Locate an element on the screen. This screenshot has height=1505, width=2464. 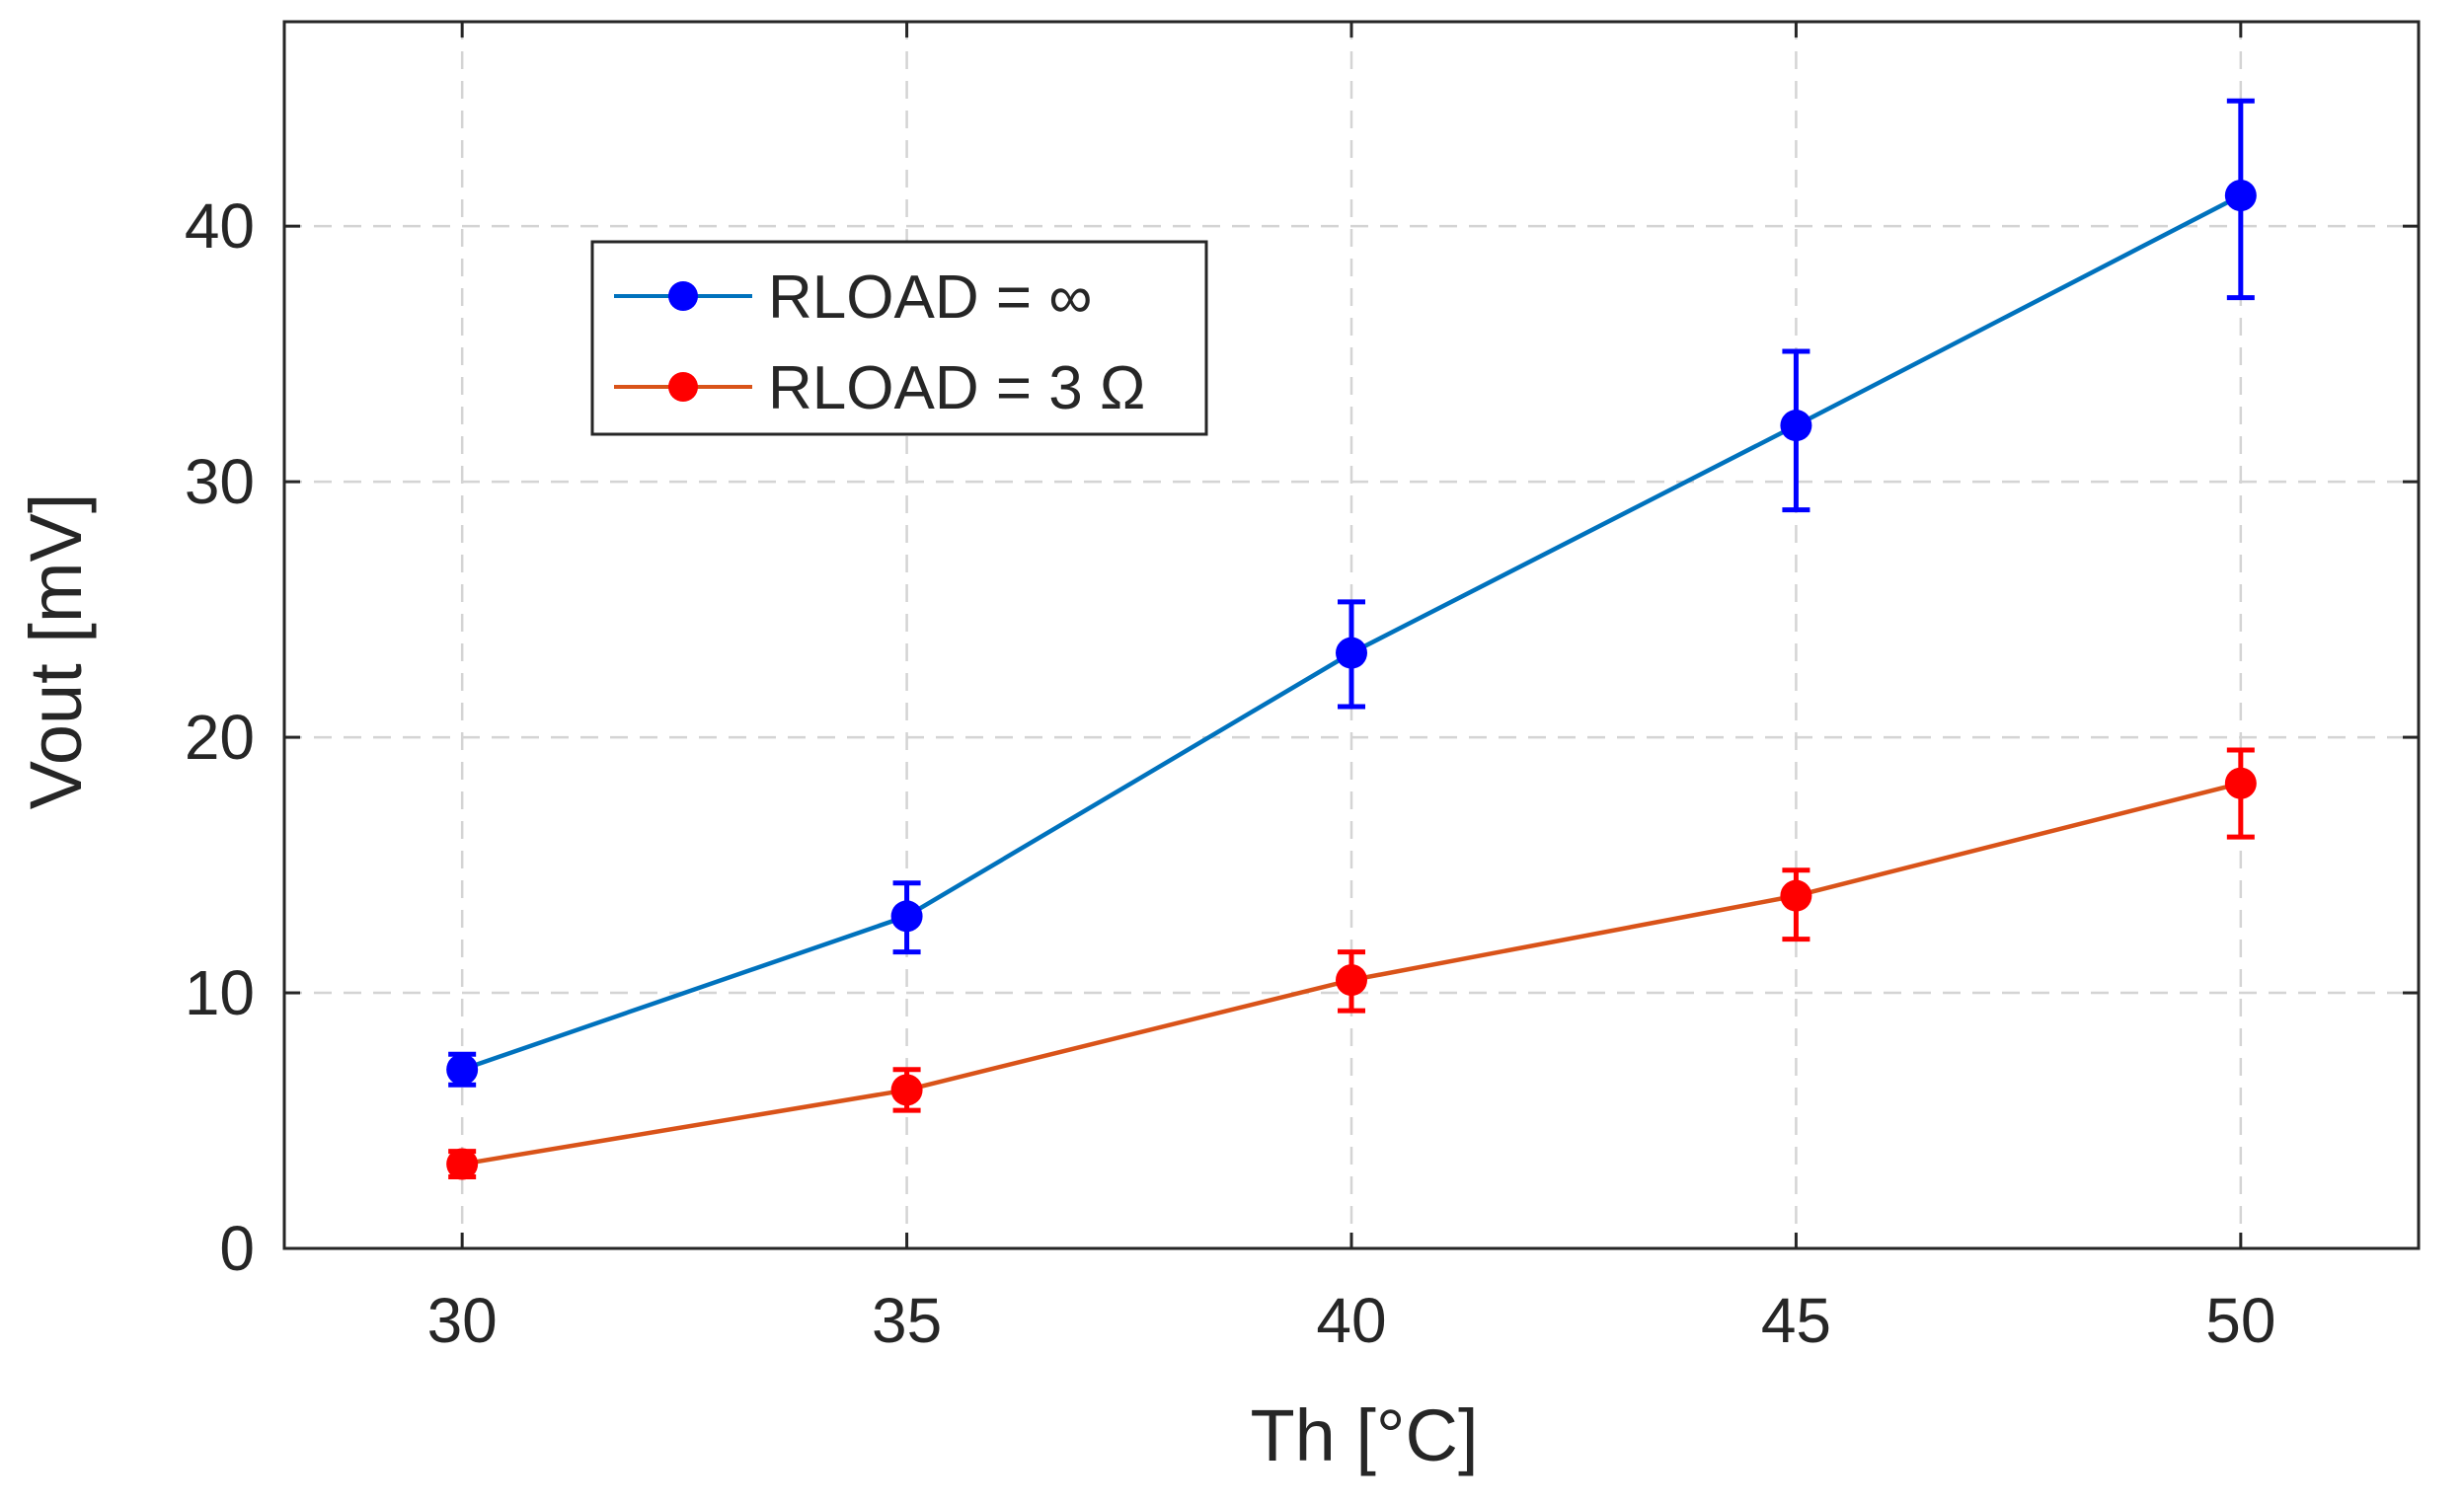
legend-label-rload-inf: RLOAD = ∞ is located at coordinates (930, 297).